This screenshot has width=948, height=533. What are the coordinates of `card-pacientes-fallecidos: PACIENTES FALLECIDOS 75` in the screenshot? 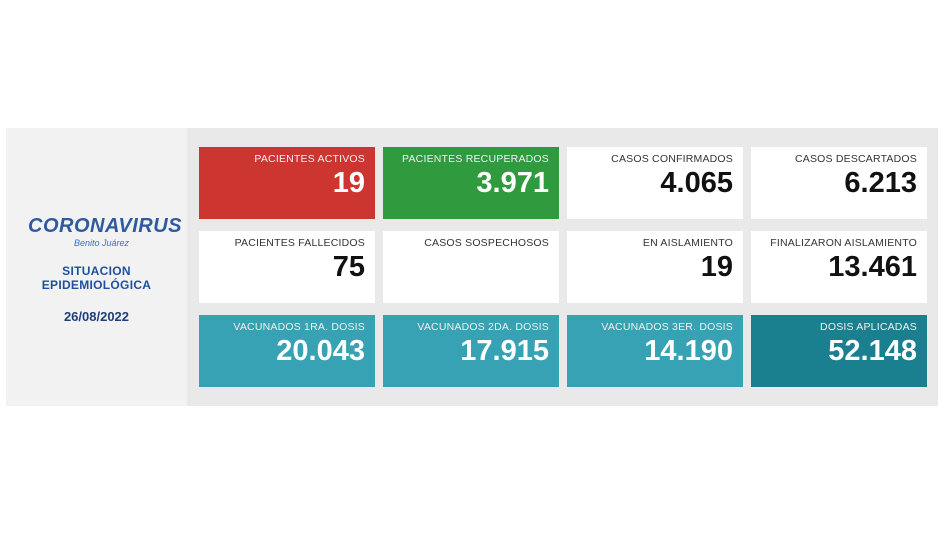 It's located at (287, 267).